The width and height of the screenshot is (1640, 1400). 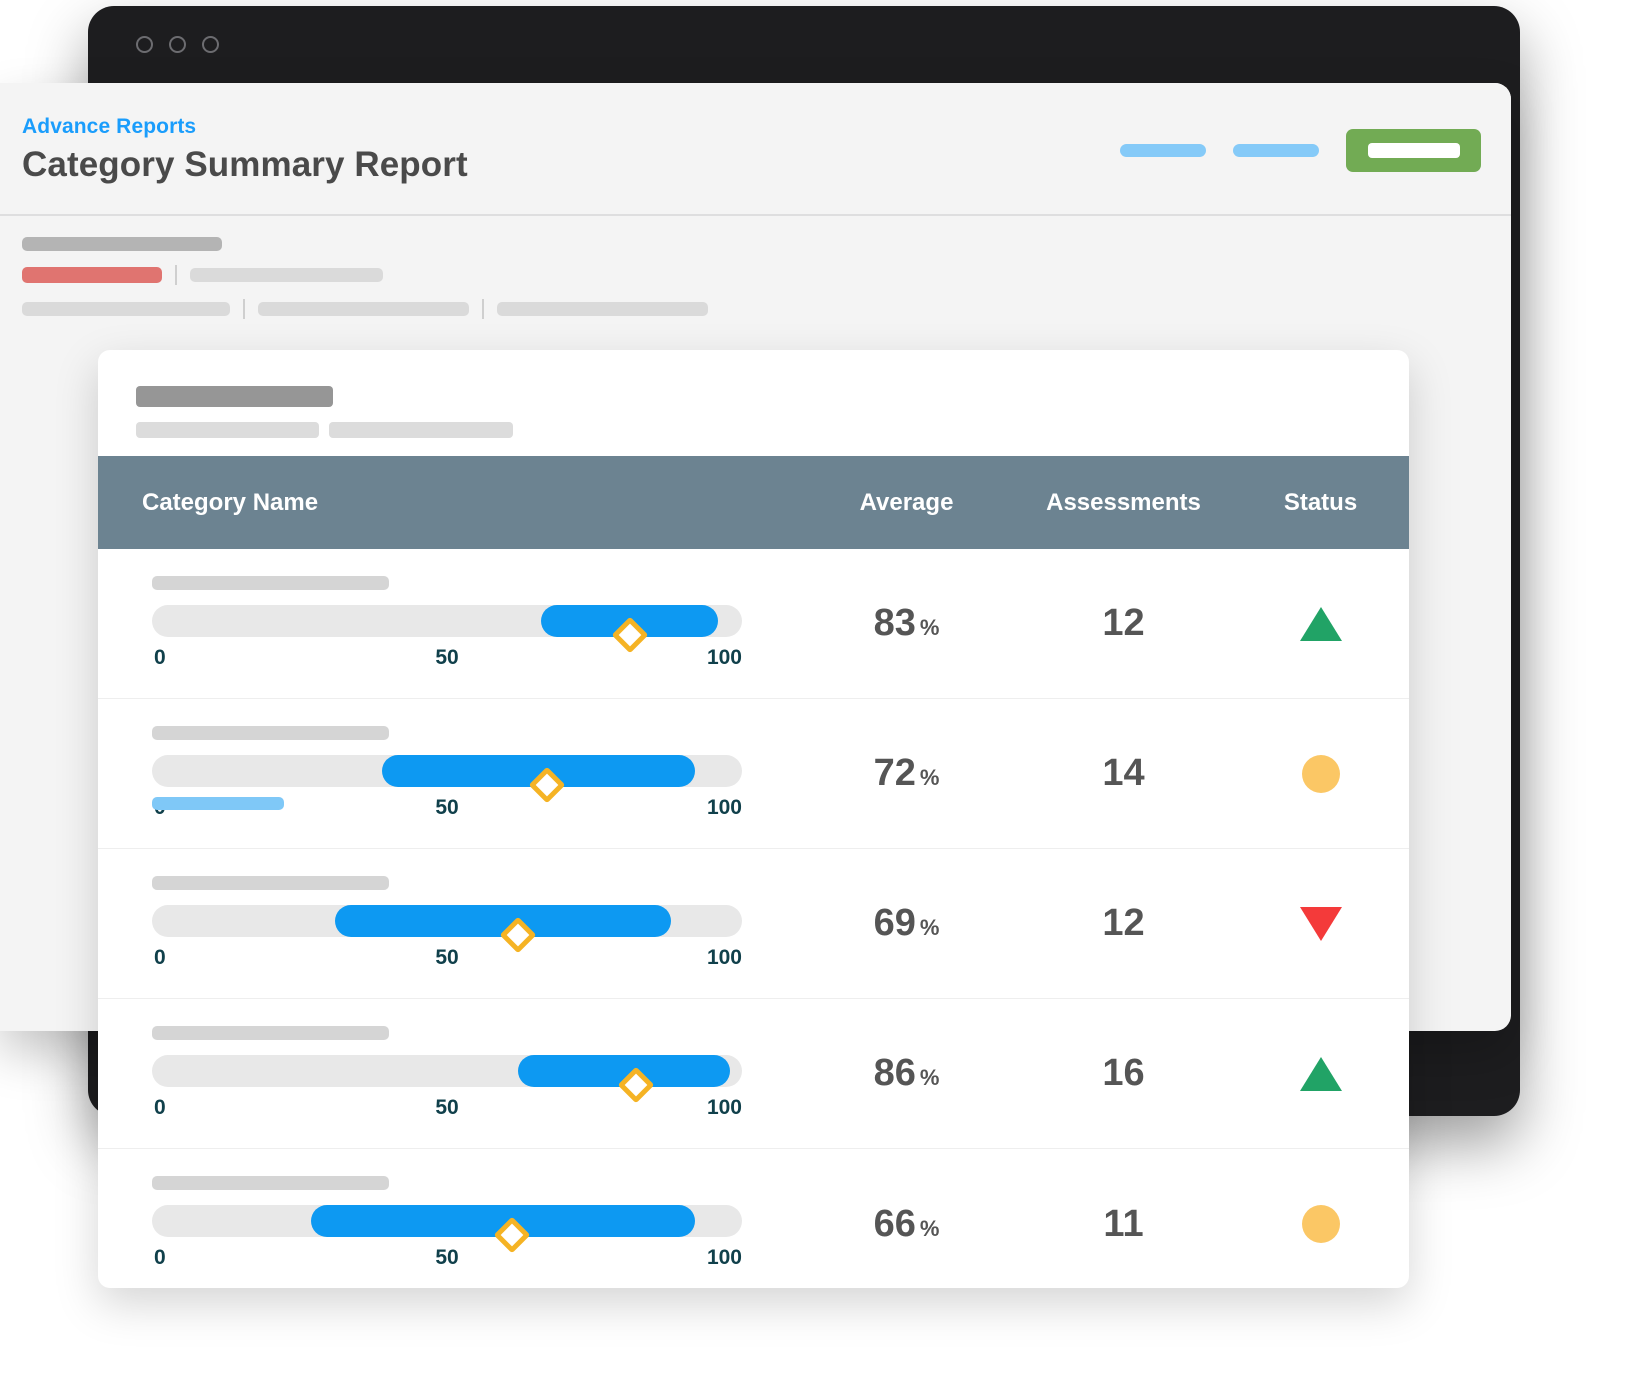 I want to click on page-title: Category Summary Report, so click(x=245, y=164).